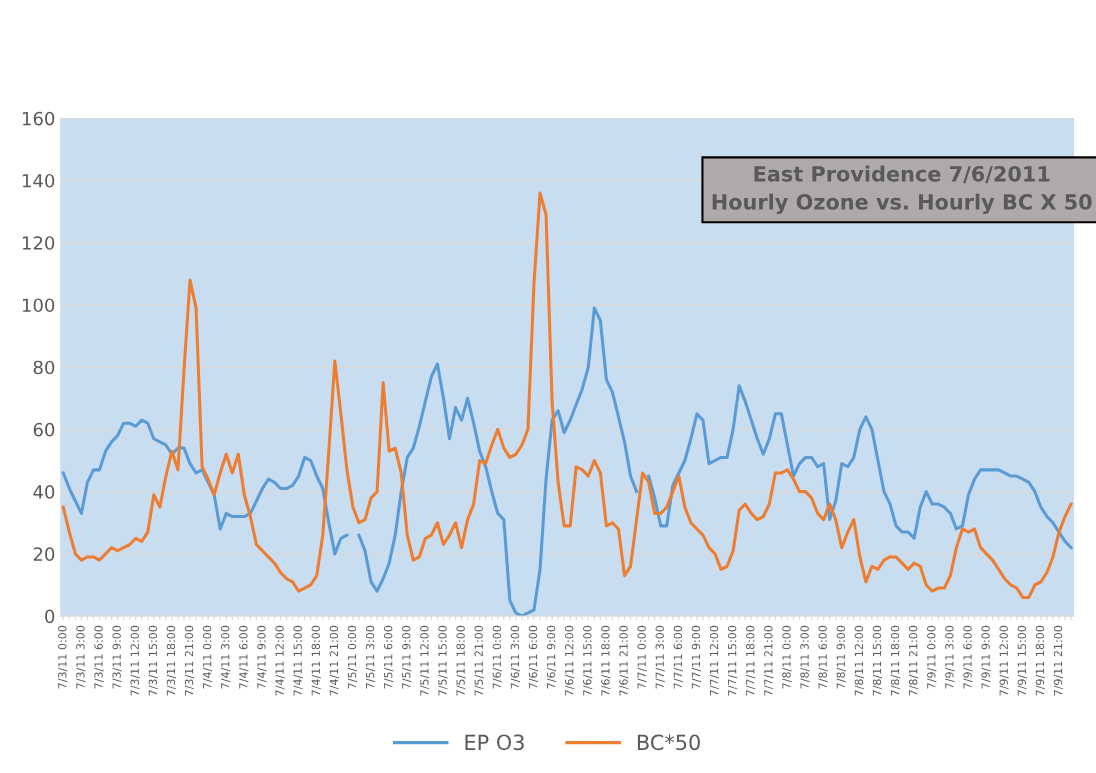 This screenshot has width=1096, height=773. What do you see at coordinates (479, 660) in the screenshot?
I see `x-tick-label: 7/5/11 21:00` at bounding box center [479, 660].